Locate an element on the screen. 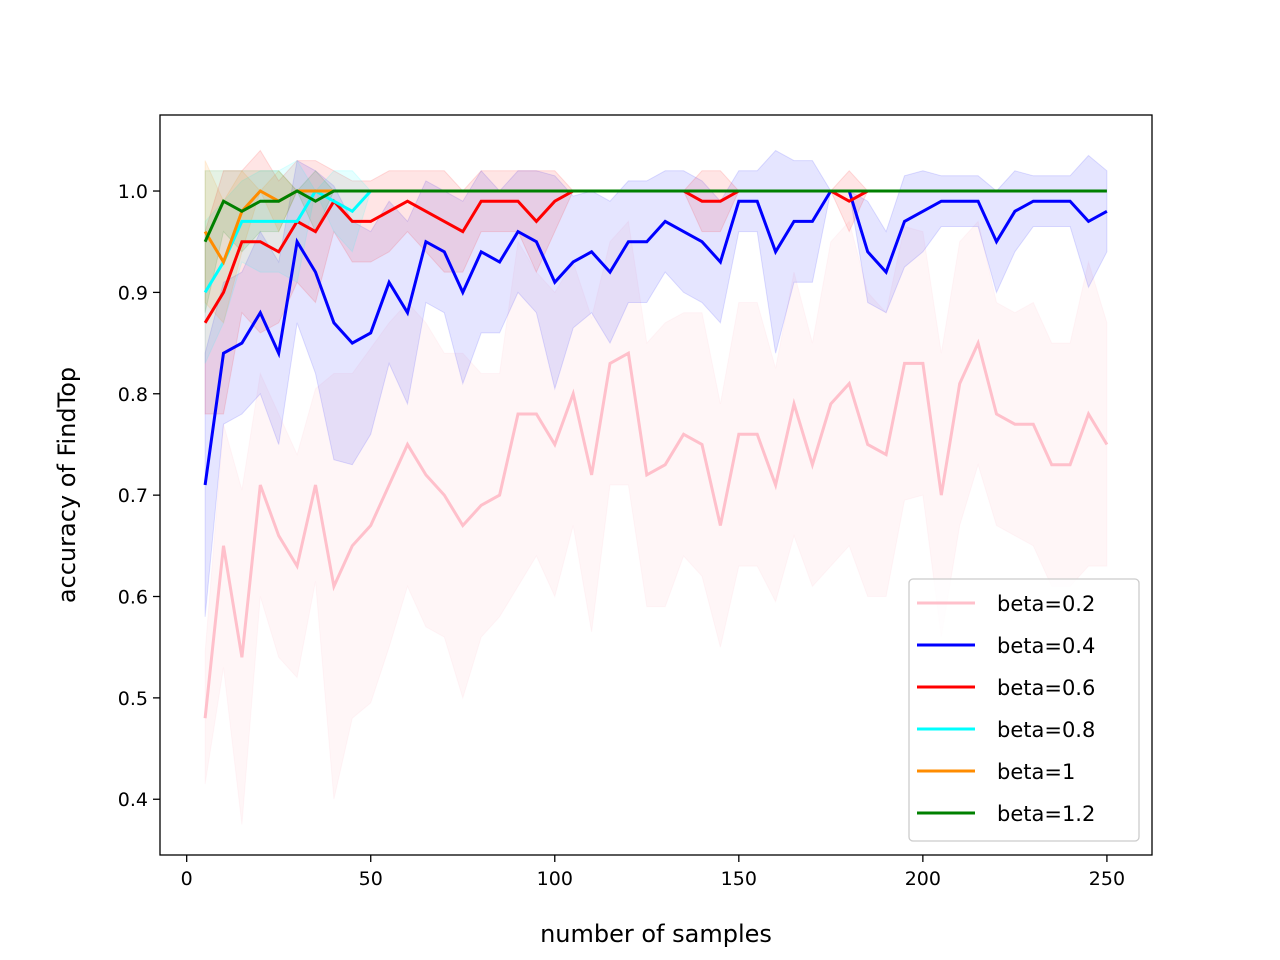  legend-label-beta-1: beta=1 is located at coordinates (1036, 772).